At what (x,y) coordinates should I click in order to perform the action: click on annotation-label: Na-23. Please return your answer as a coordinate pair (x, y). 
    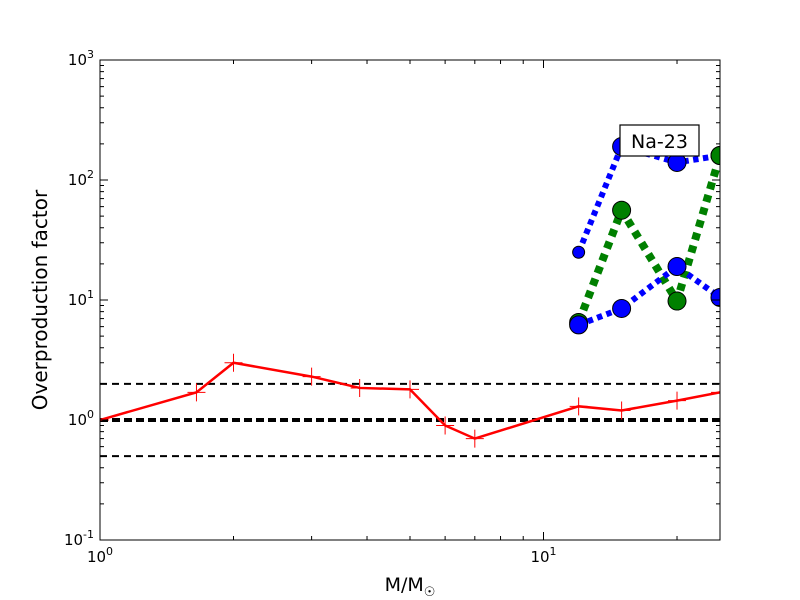
    Looking at the image, I should click on (659, 142).